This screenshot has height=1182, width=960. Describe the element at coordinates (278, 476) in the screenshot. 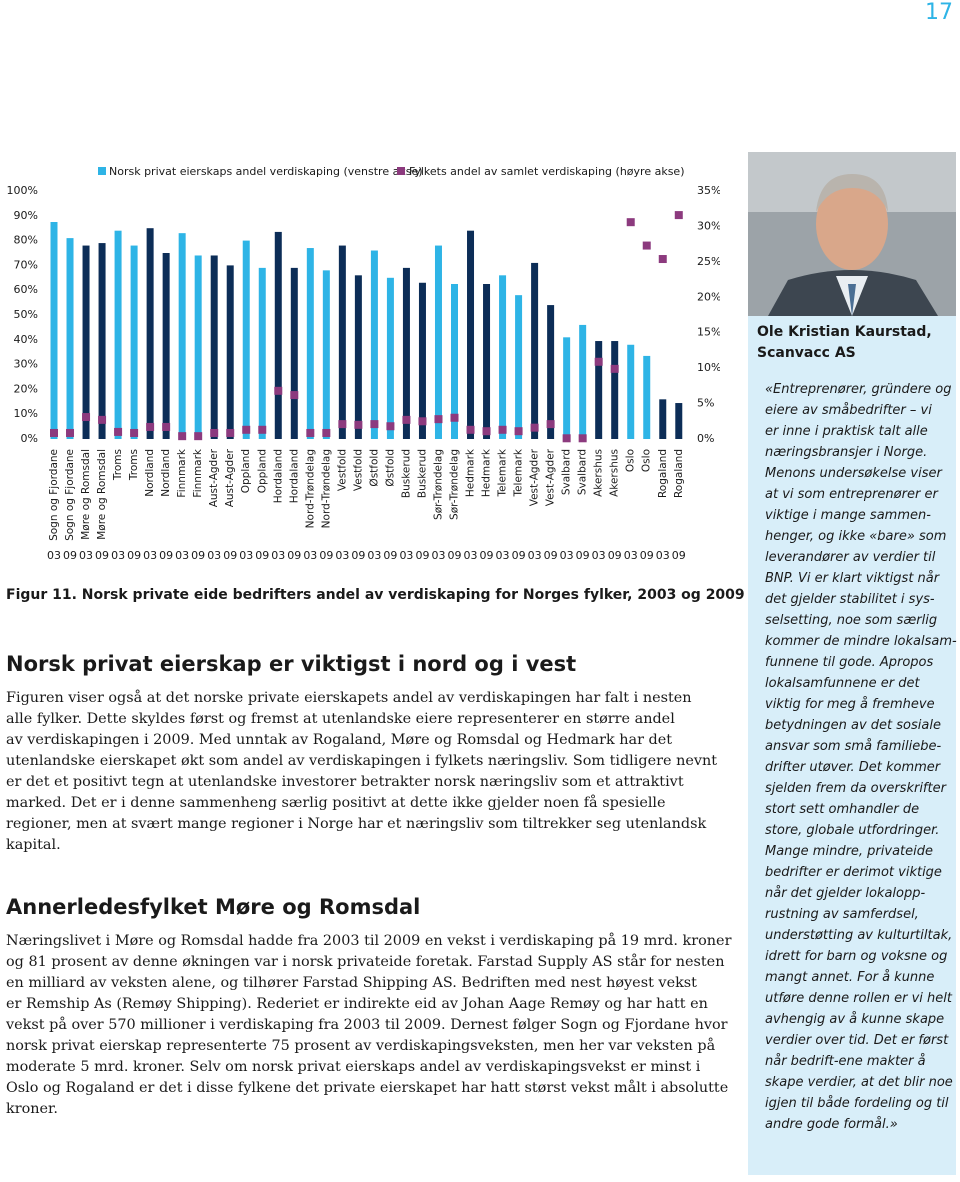

I see `x-tick-label: Hordaland` at that location.